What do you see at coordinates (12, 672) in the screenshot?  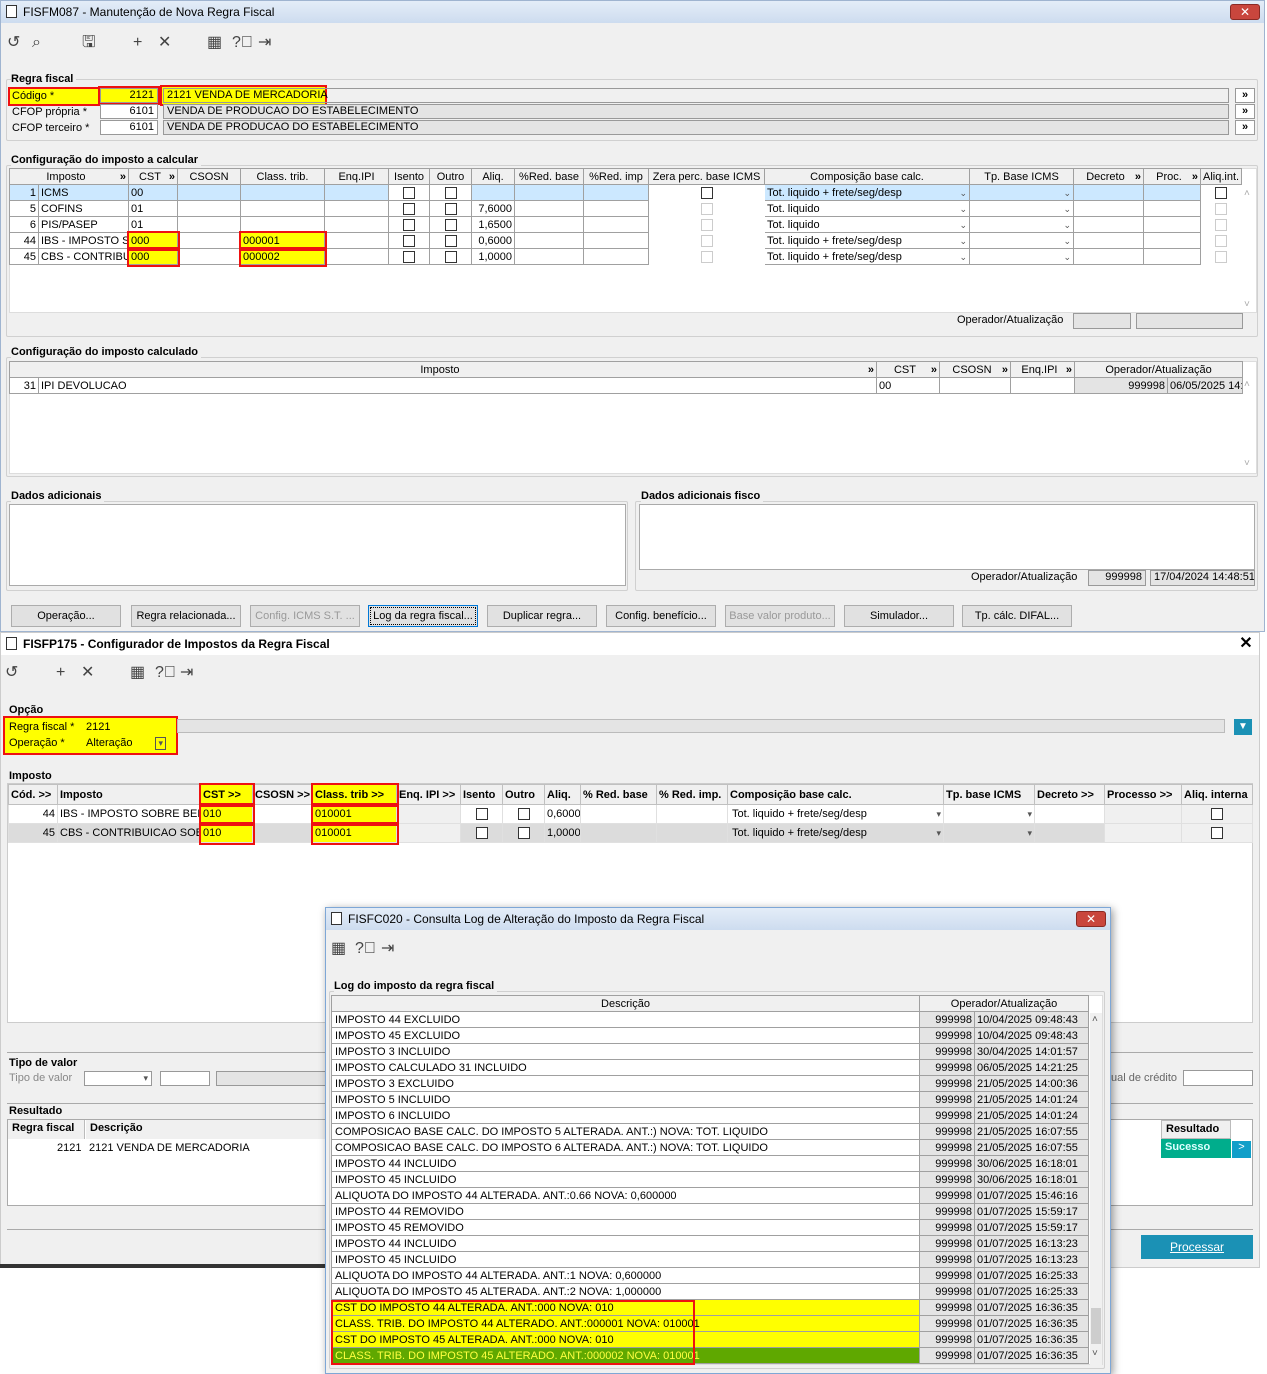 I see `undo-icon: ↺` at bounding box center [12, 672].